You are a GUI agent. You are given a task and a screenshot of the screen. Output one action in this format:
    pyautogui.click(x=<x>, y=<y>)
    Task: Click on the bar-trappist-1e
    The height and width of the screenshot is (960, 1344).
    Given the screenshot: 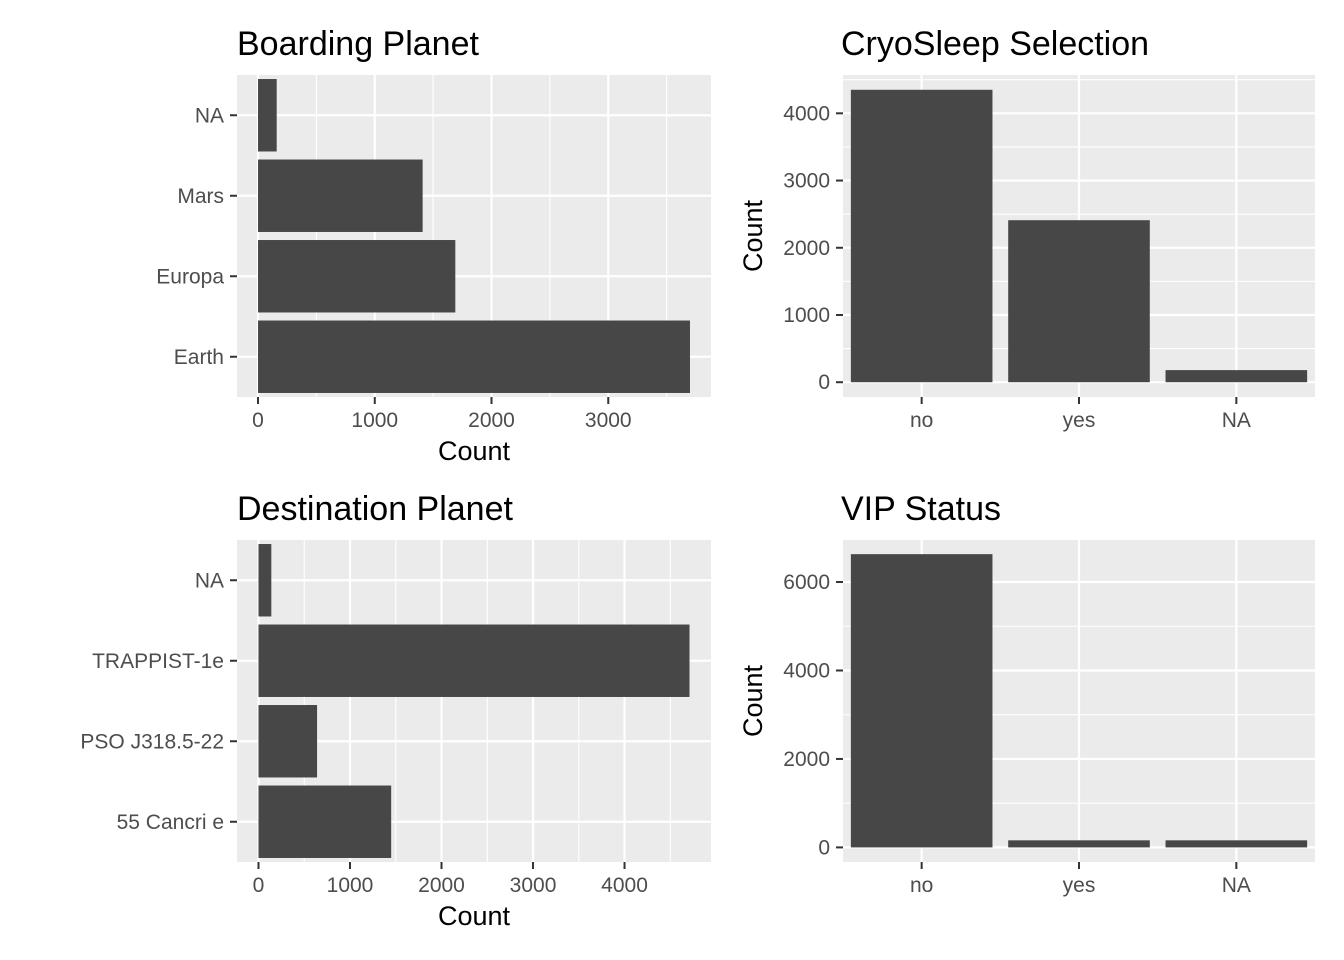 What is the action you would take?
    pyautogui.click(x=474, y=660)
    